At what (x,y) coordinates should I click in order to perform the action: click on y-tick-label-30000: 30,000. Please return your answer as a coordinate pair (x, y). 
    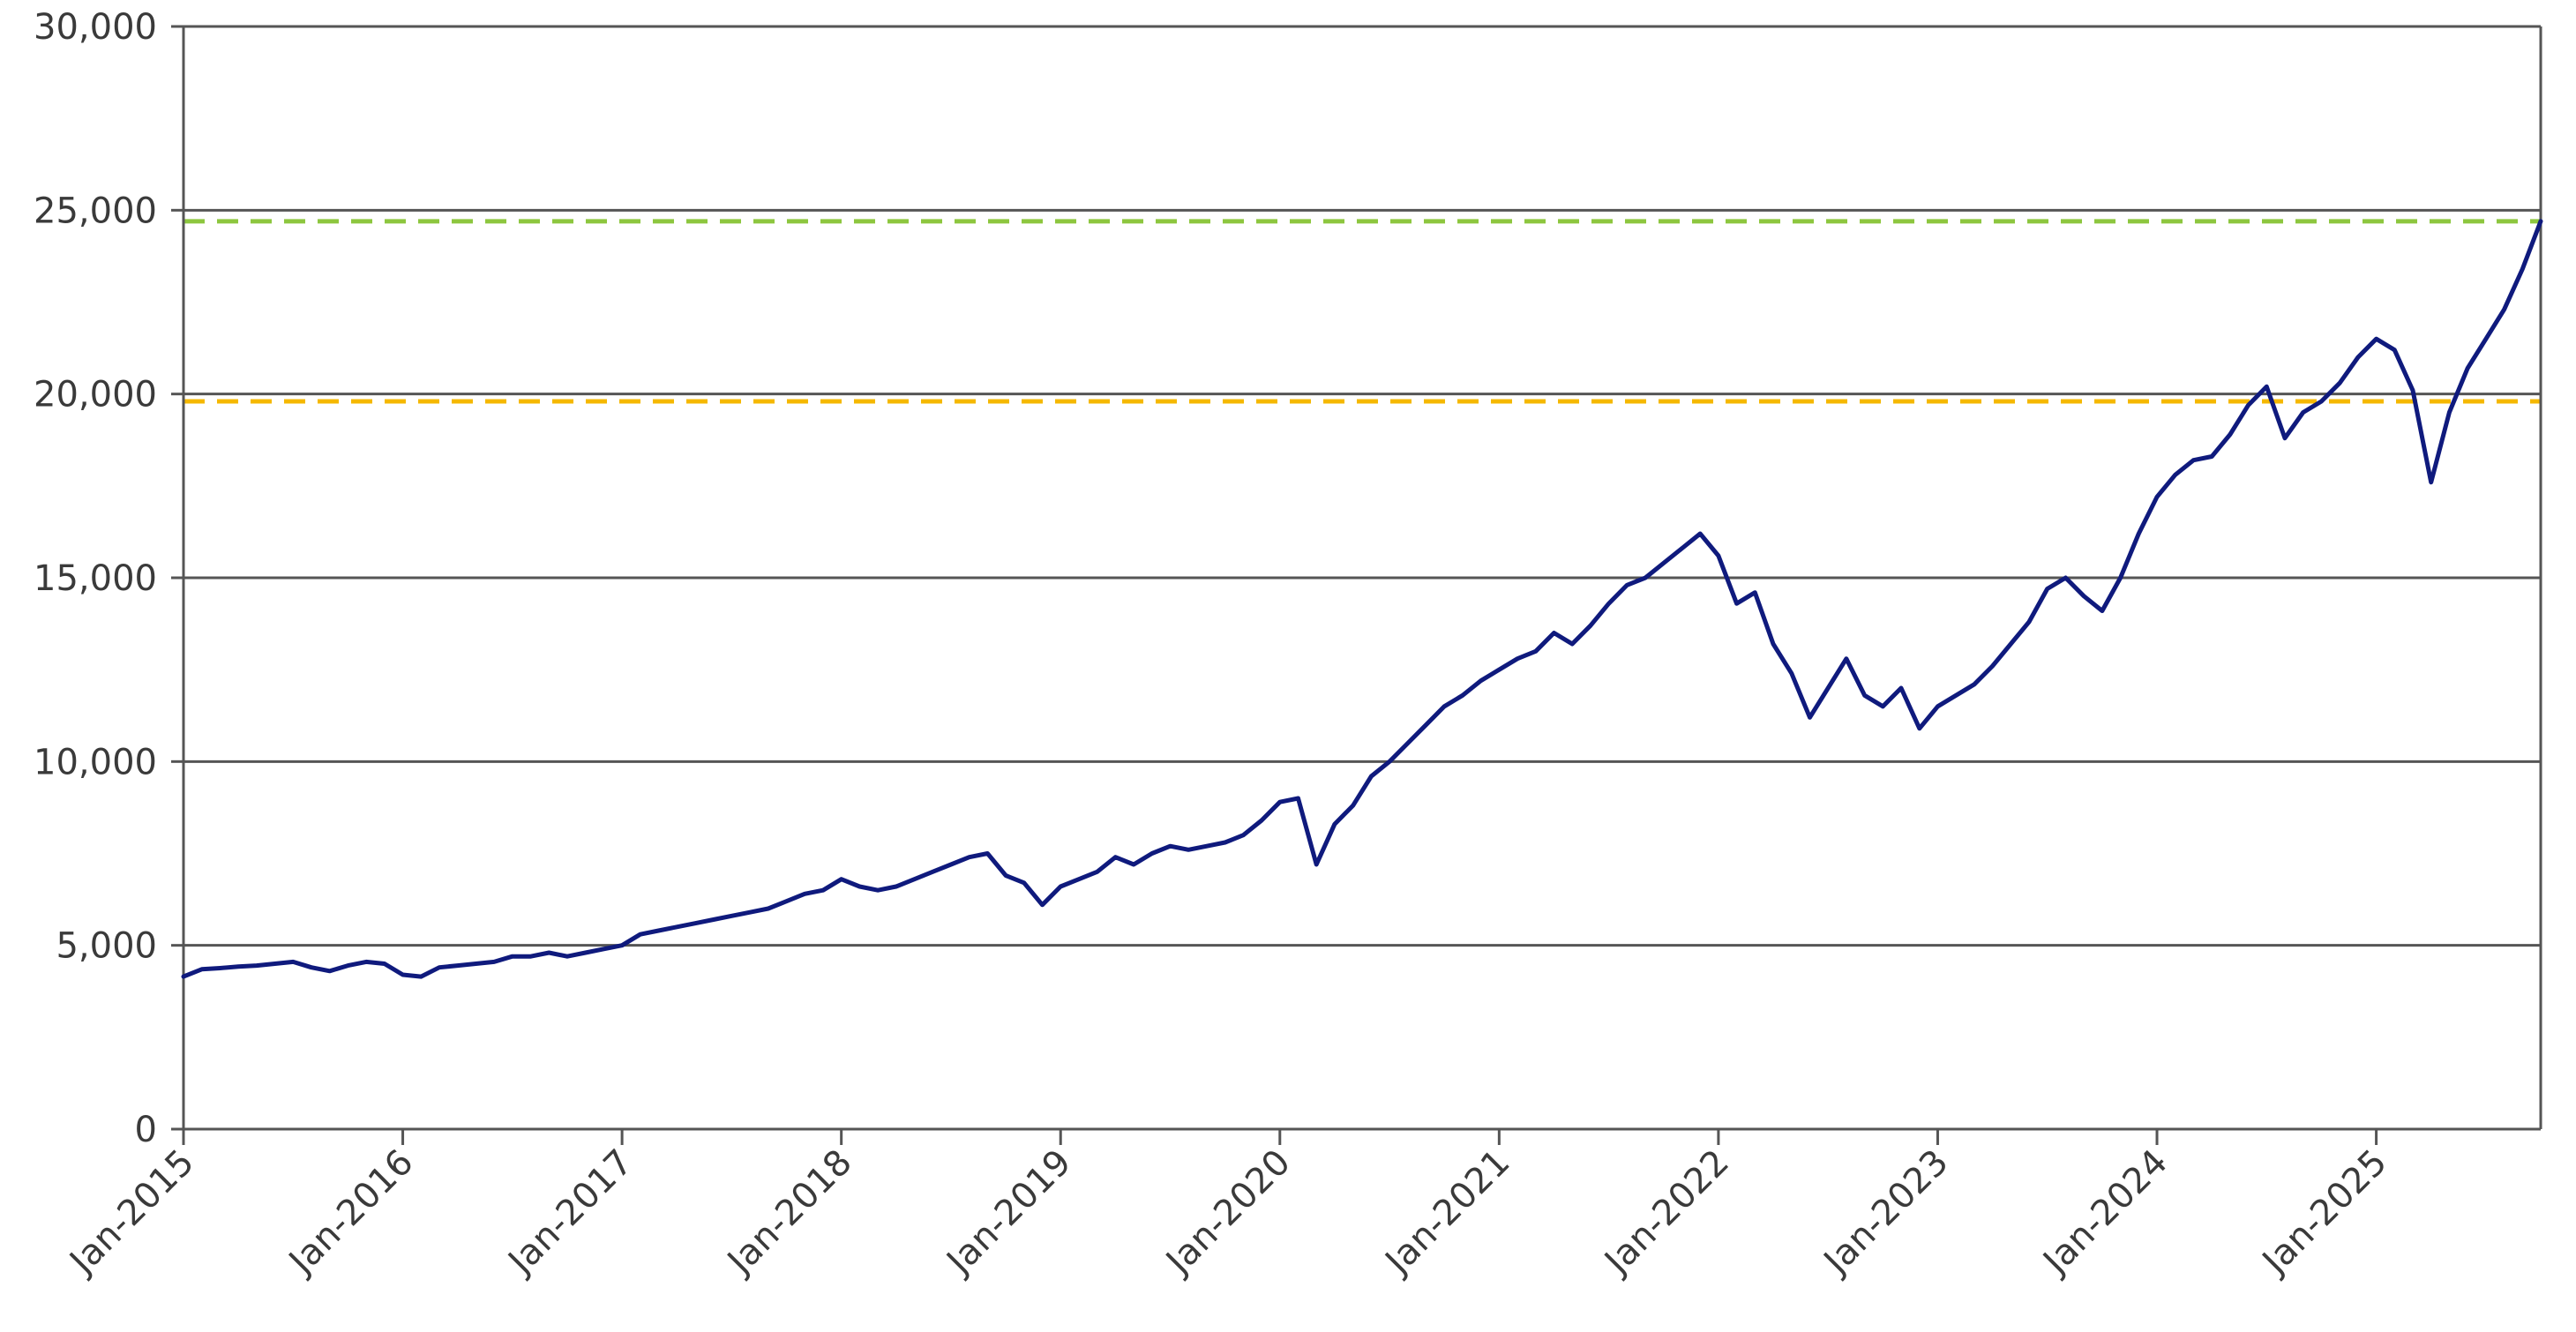
    Looking at the image, I should click on (96, 27).